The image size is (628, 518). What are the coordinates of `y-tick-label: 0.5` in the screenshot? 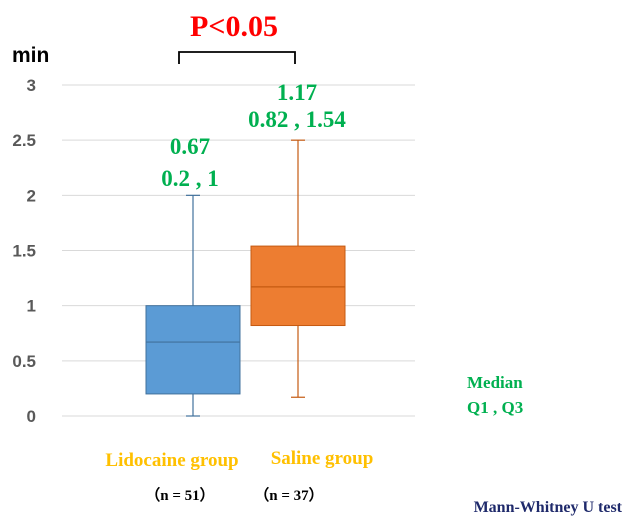 It's located at (24, 361).